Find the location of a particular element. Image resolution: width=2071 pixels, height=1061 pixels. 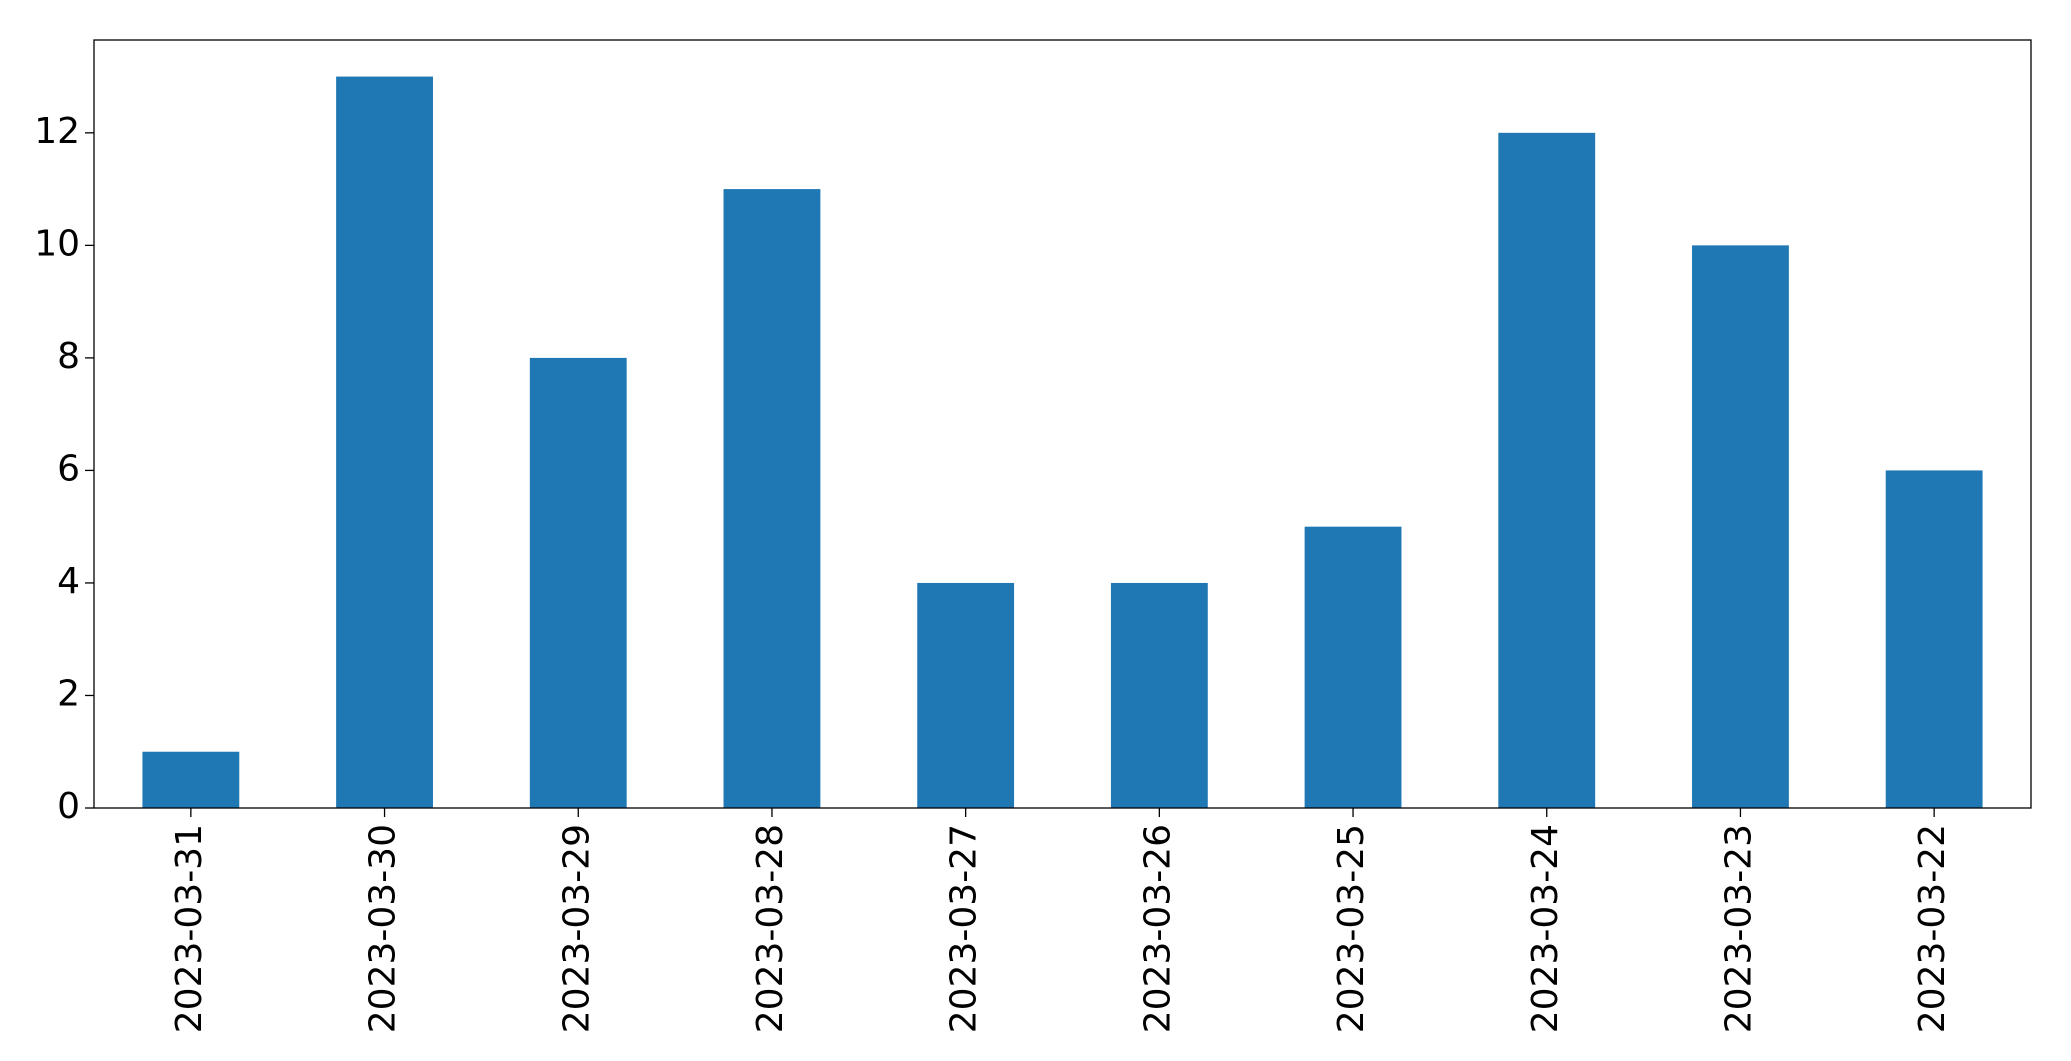

x-tick-label: 2023-03-22 is located at coordinates (1932, 928).